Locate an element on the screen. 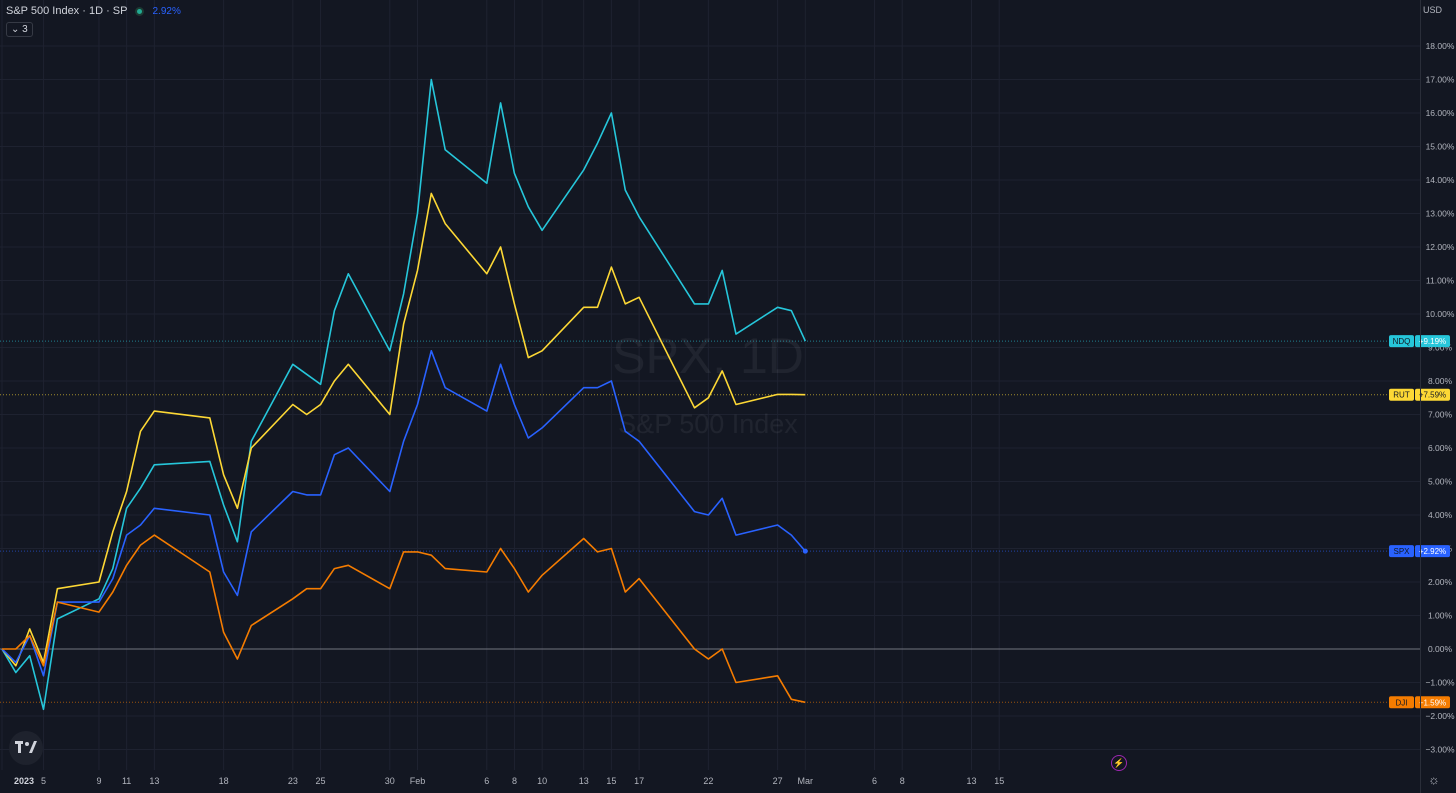 The height and width of the screenshot is (793, 1456). series-name-text: NDQ is located at coordinates (1402, 341).